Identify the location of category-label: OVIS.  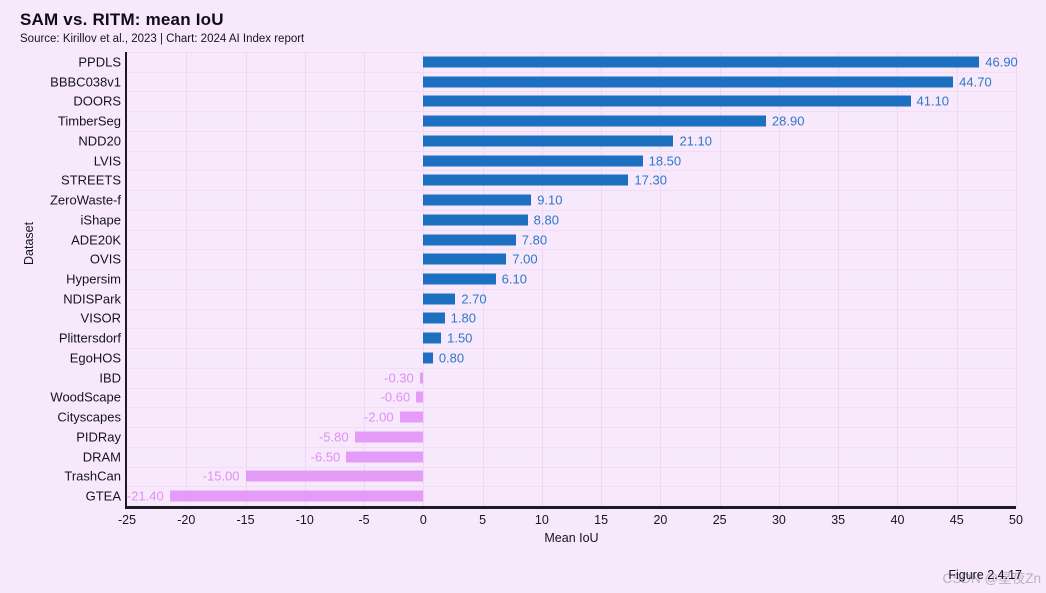
(105, 259).